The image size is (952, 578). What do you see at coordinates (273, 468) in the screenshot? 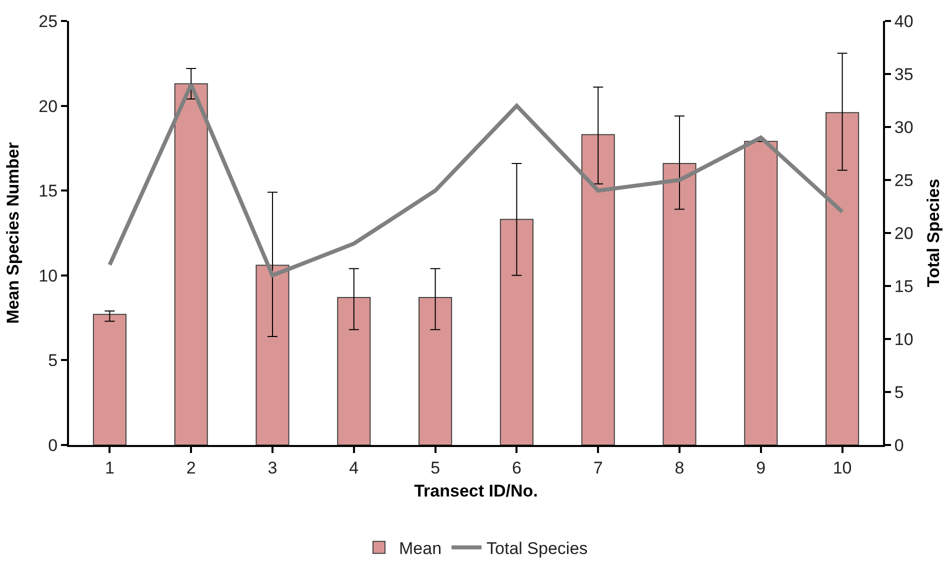
I see `x-tick-label: 3` at bounding box center [273, 468].